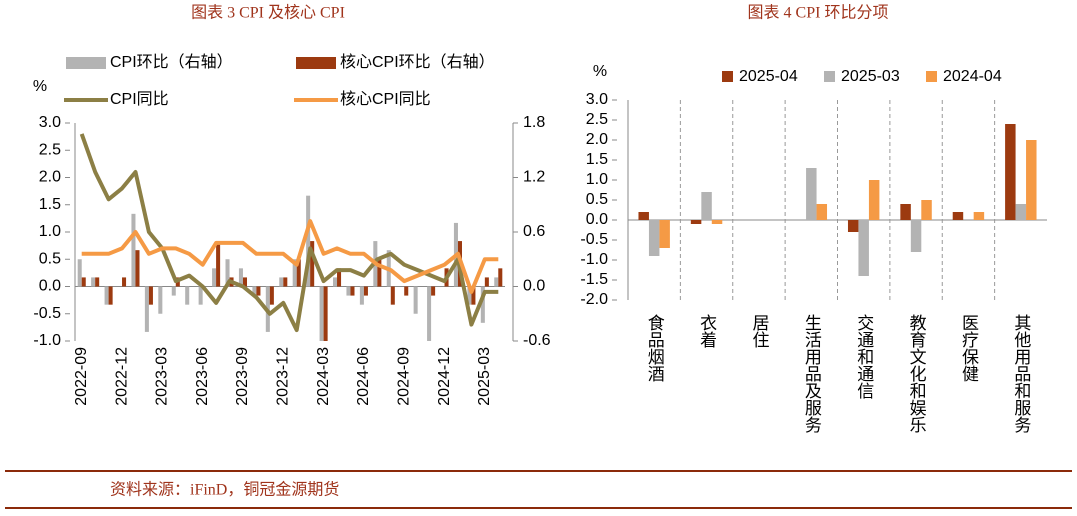 Image resolution: width=1077 pixels, height=516 pixels. Describe the element at coordinates (655, 348) in the screenshot. I see `x-tick-label: 食品烟酒` at that location.